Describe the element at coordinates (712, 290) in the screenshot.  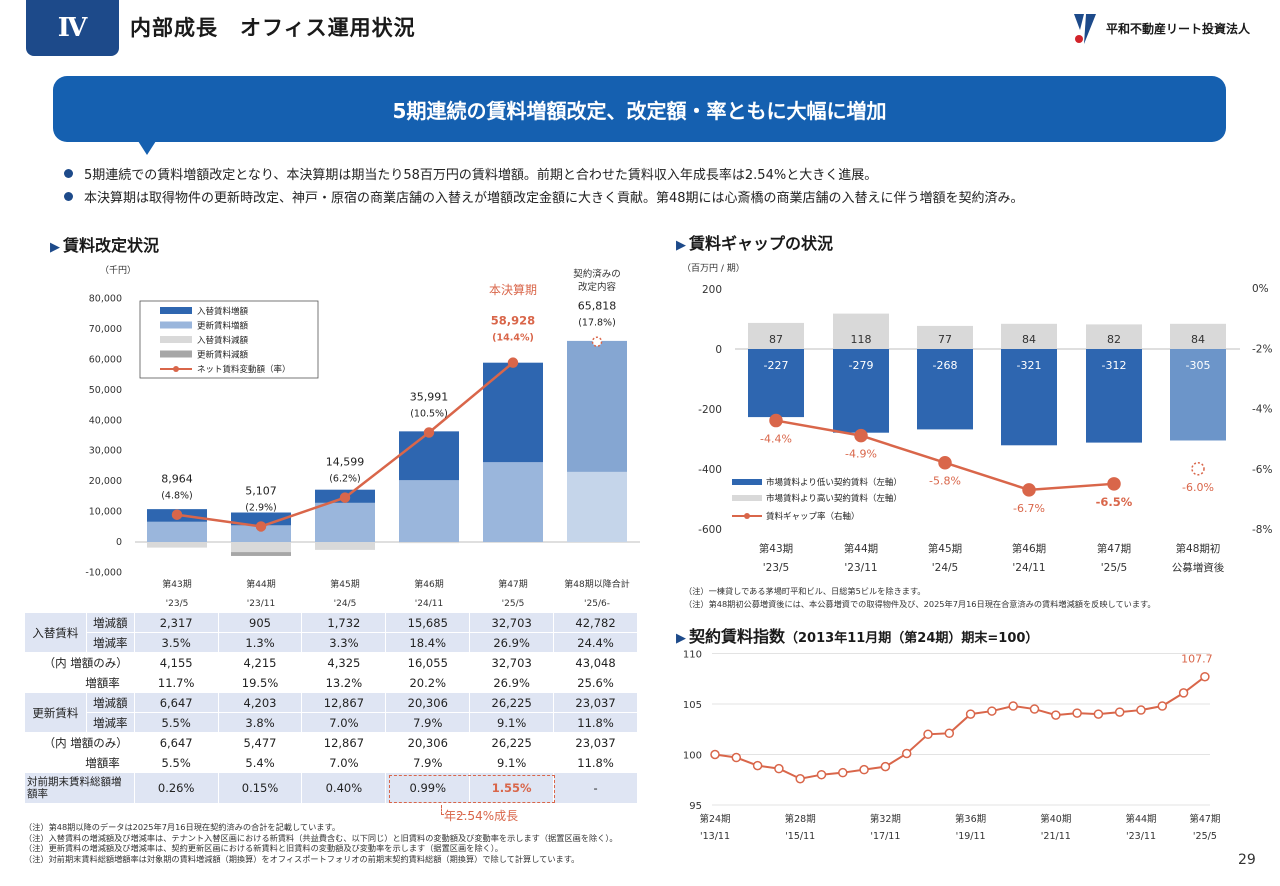
I see `y-tick-label: 200` at that location.